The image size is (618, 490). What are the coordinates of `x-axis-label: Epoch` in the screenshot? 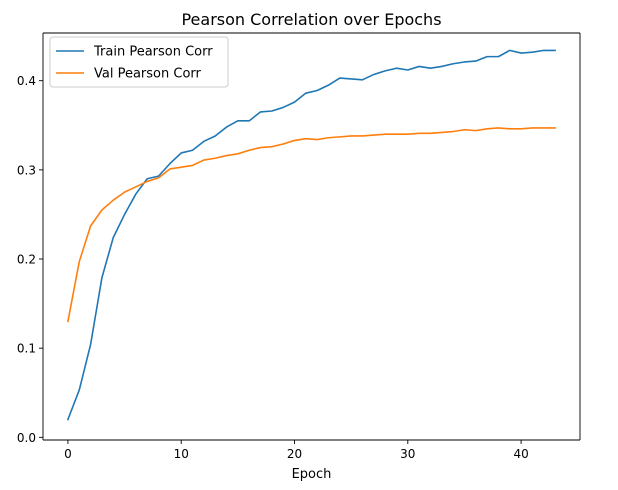 It's located at (312, 474).